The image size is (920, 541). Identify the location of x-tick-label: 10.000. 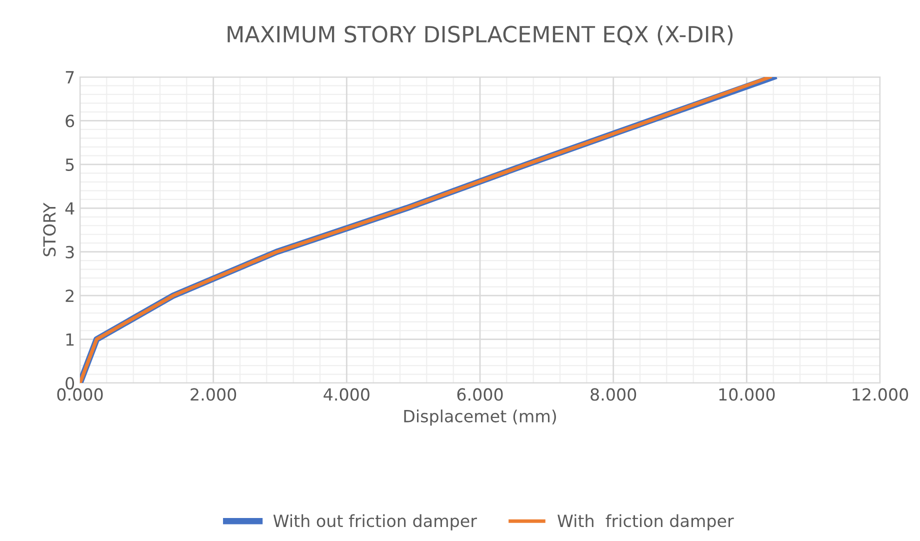
(747, 394).